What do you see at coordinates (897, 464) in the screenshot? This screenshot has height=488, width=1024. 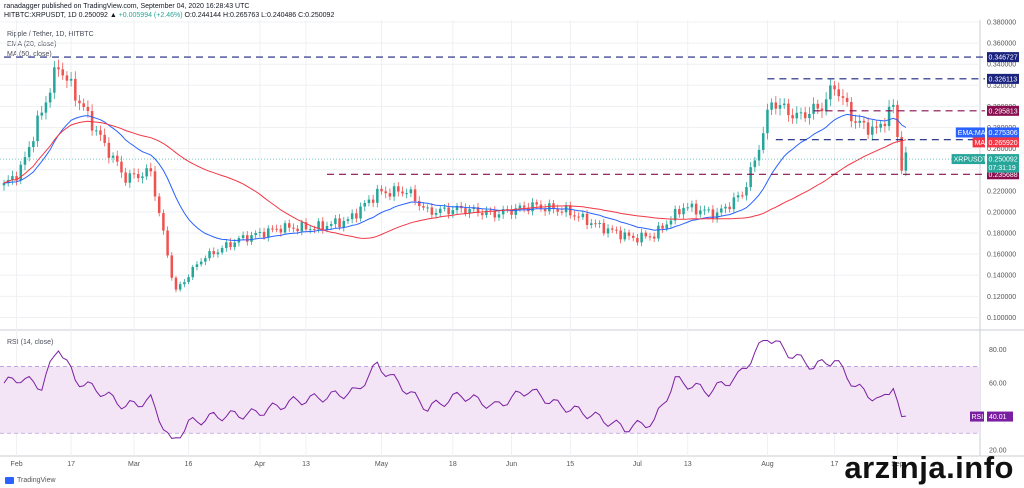 I see `time-tick-label: Sep` at bounding box center [897, 464].